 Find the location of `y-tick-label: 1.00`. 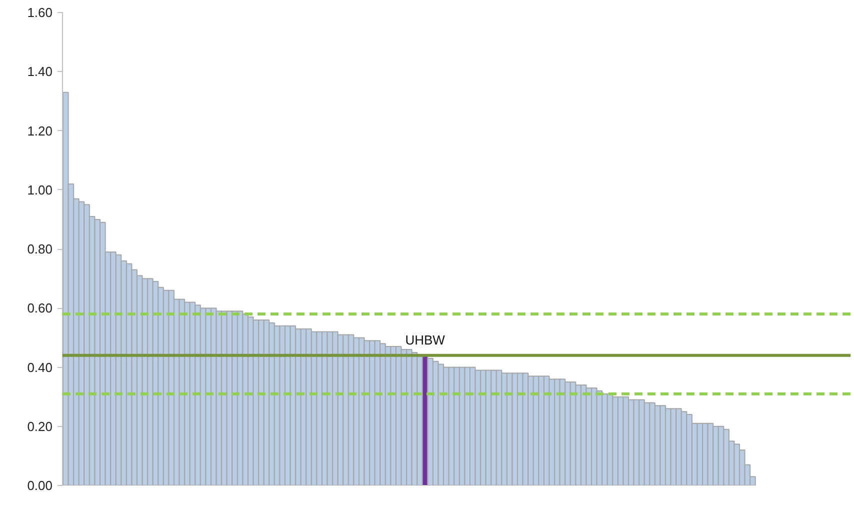

y-tick-label: 1.00 is located at coordinates (40, 190).